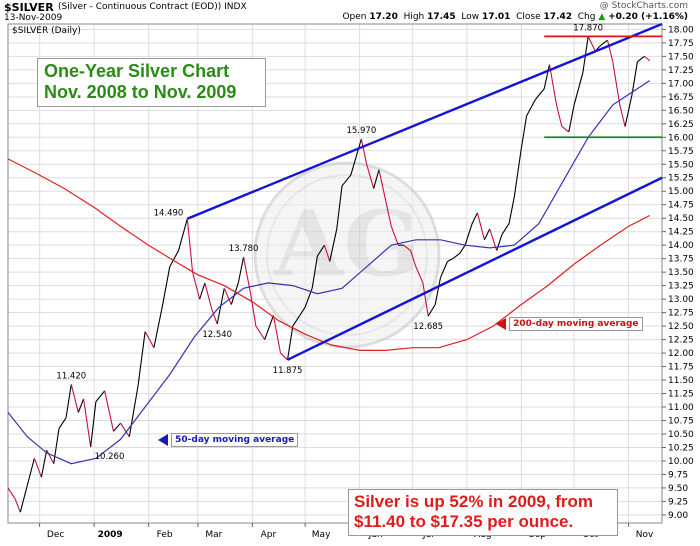  Describe the element at coordinates (361, 131) in the screenshot. I see `price-point-label: 15.970` at that location.